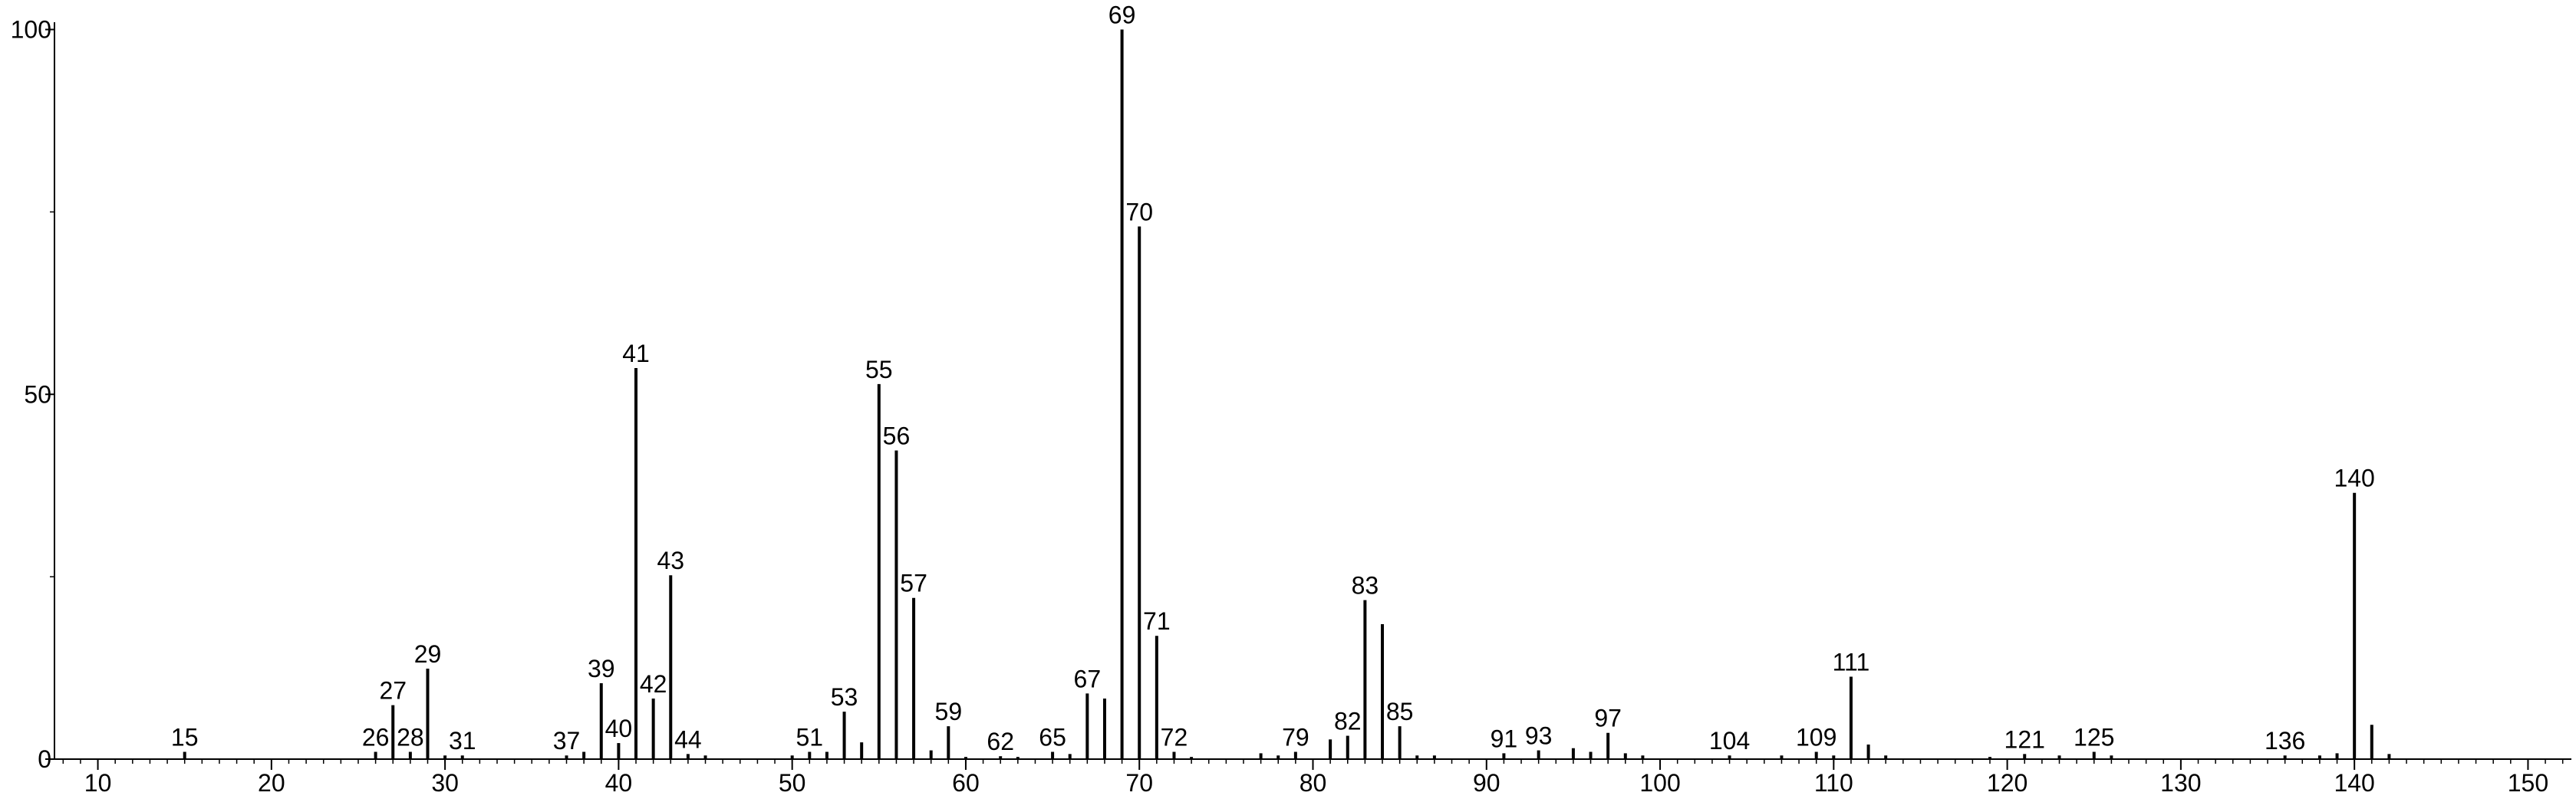 The height and width of the screenshot is (799, 2576). What do you see at coordinates (31, 30) in the screenshot?
I see `y-tick-label: 100` at bounding box center [31, 30].